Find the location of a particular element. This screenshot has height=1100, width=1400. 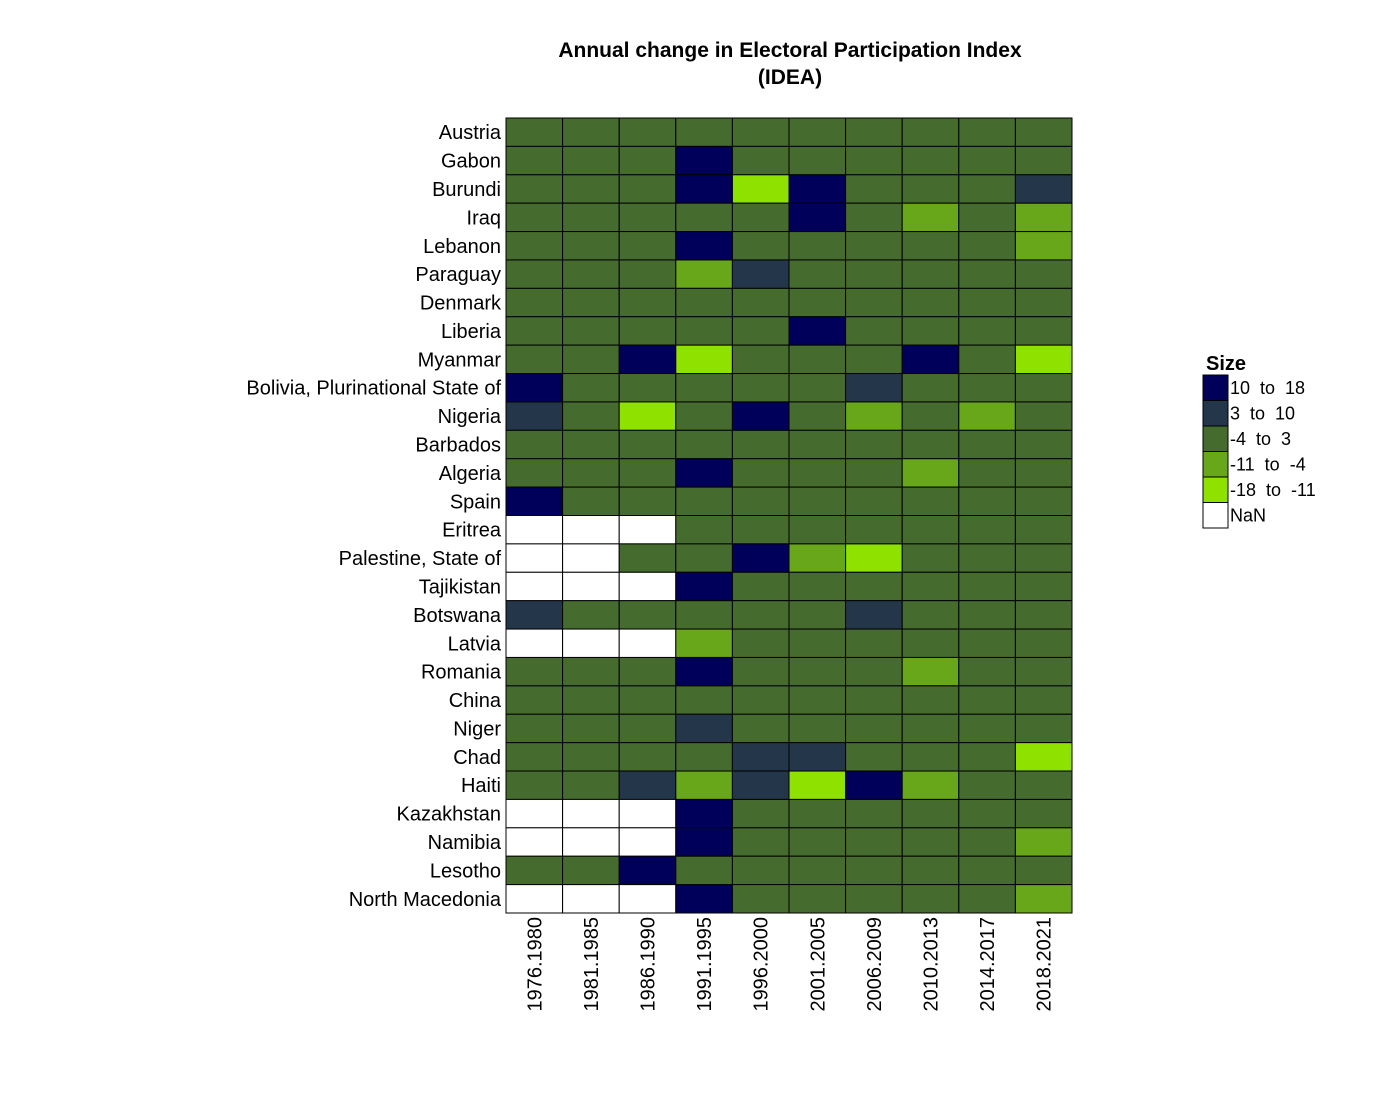

row-label: Burundi is located at coordinates (466, 190).